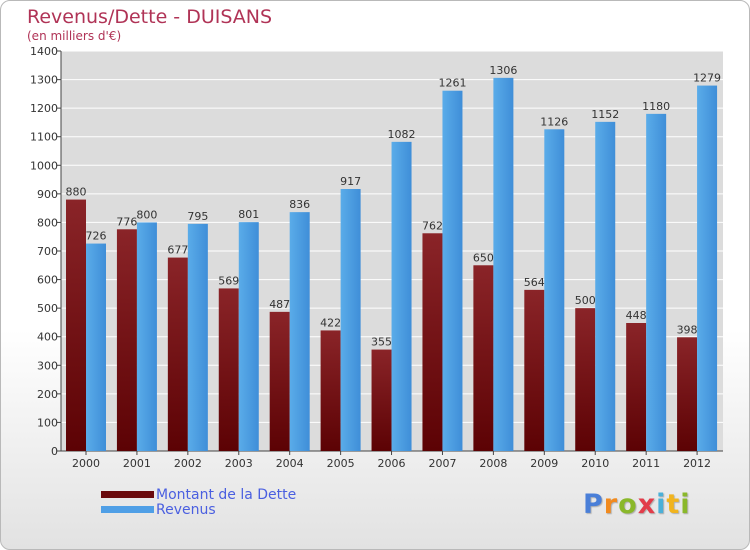 The height and width of the screenshot is (550, 750). I want to click on legend-item-debt: Montant de la Dette, so click(199, 494).